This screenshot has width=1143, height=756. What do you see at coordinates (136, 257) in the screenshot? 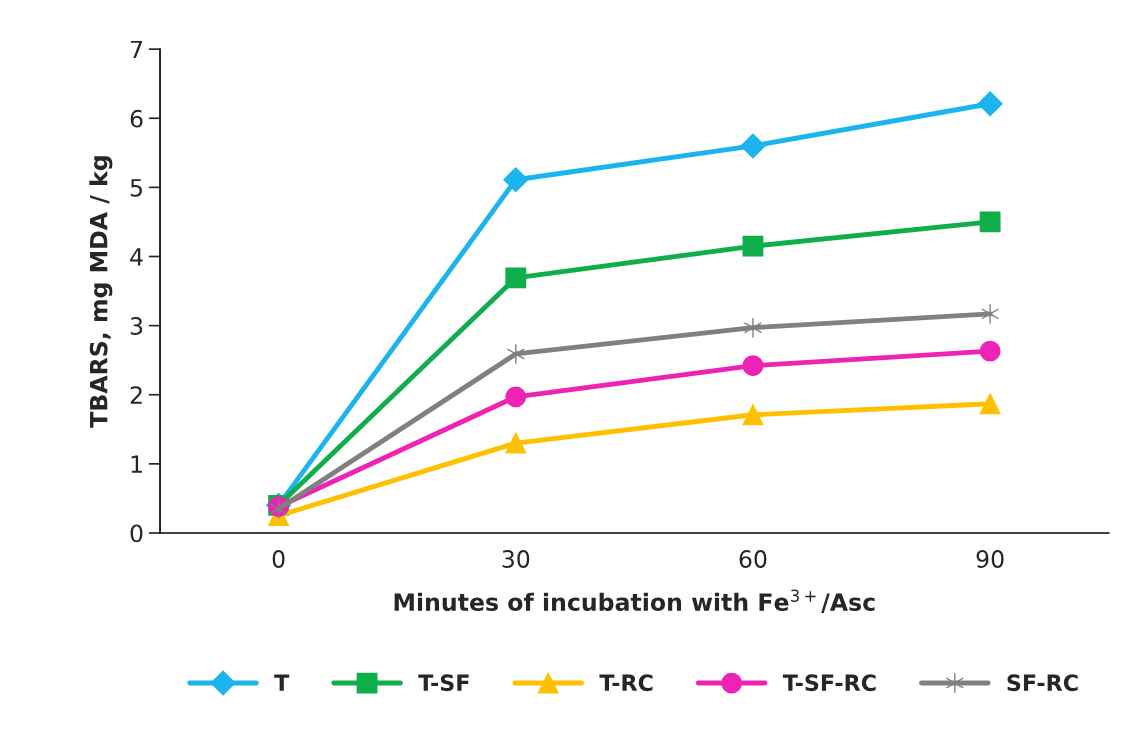
I see `y-tick-label: 4` at bounding box center [136, 257].